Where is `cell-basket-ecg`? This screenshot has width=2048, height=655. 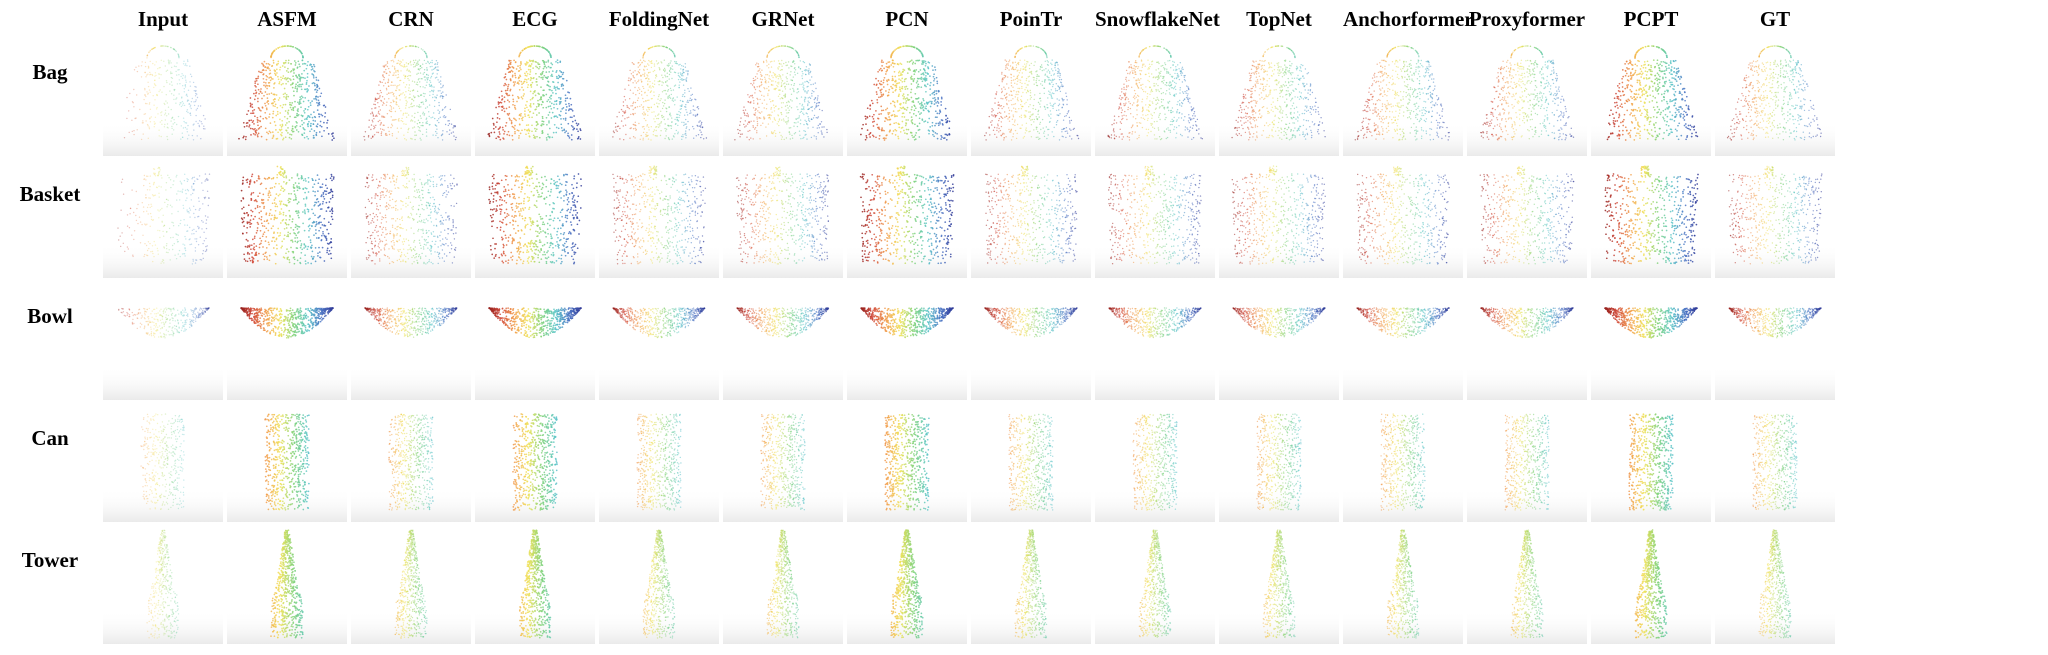 cell-basket-ecg is located at coordinates (535, 218).